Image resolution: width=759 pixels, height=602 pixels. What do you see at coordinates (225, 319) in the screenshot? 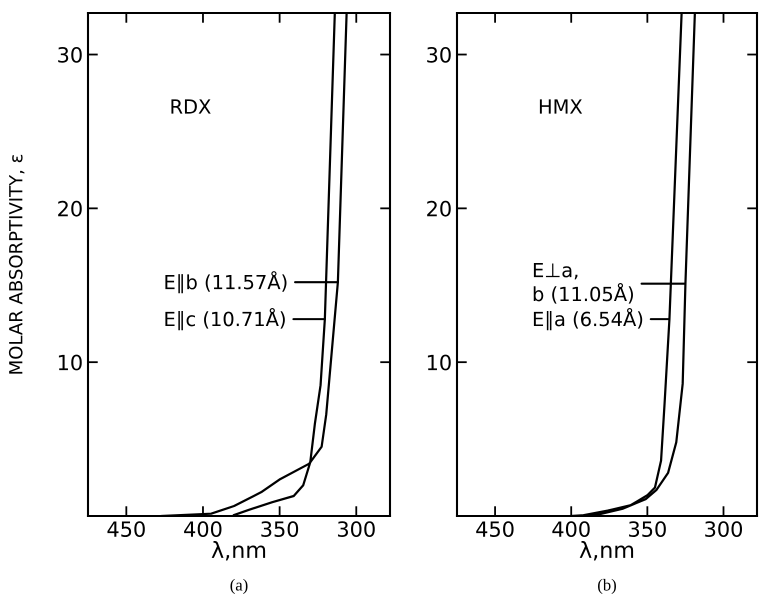
I see `annotation: E∥c (10.71Å)` at bounding box center [225, 319].